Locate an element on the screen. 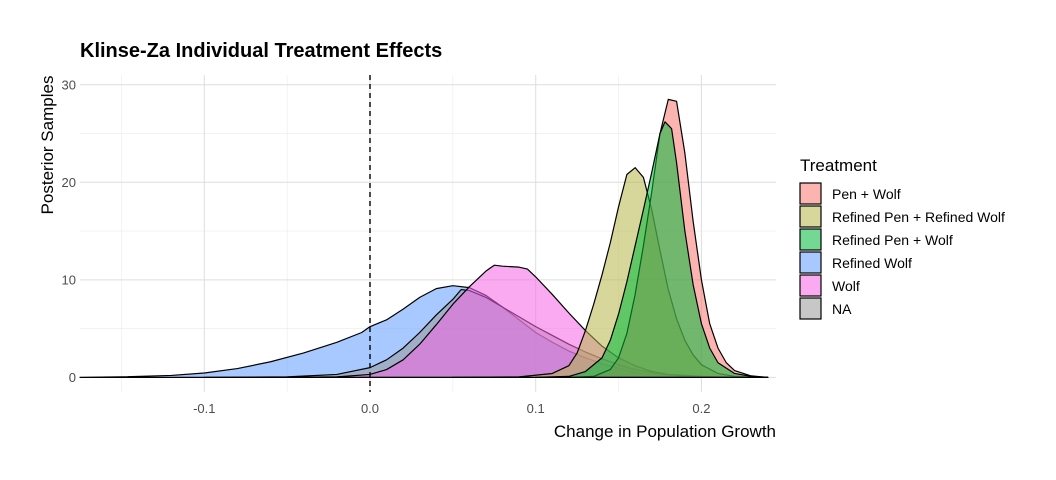 The image size is (1056, 480). legend-label: Wolf is located at coordinates (846, 286).